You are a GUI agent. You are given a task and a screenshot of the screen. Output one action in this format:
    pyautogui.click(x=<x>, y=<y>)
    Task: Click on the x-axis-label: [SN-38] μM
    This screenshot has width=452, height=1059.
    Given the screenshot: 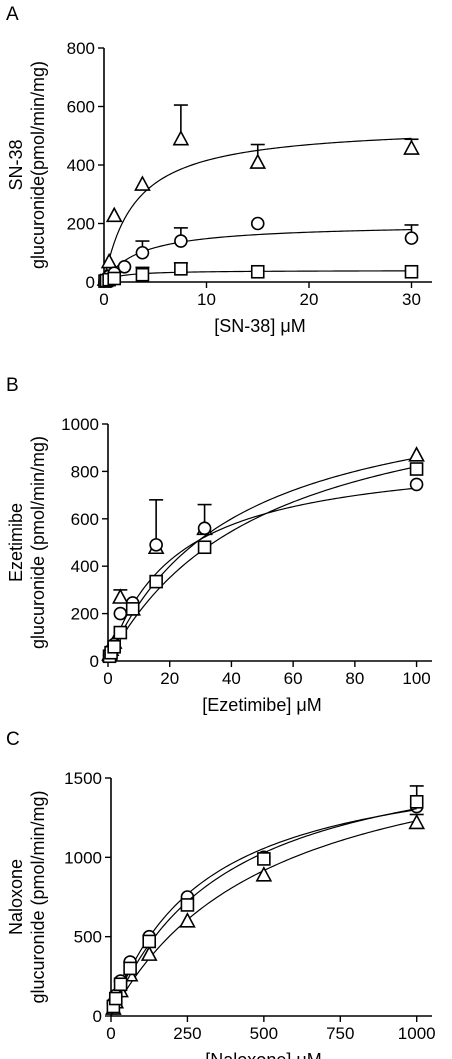 What is the action you would take?
    pyautogui.click(x=259, y=326)
    